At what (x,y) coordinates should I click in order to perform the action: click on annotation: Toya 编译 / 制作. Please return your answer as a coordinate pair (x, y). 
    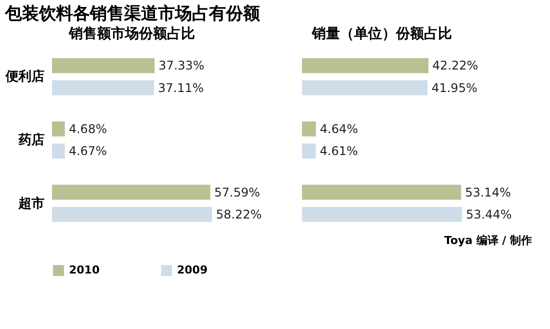
    Looking at the image, I should click on (488, 240).